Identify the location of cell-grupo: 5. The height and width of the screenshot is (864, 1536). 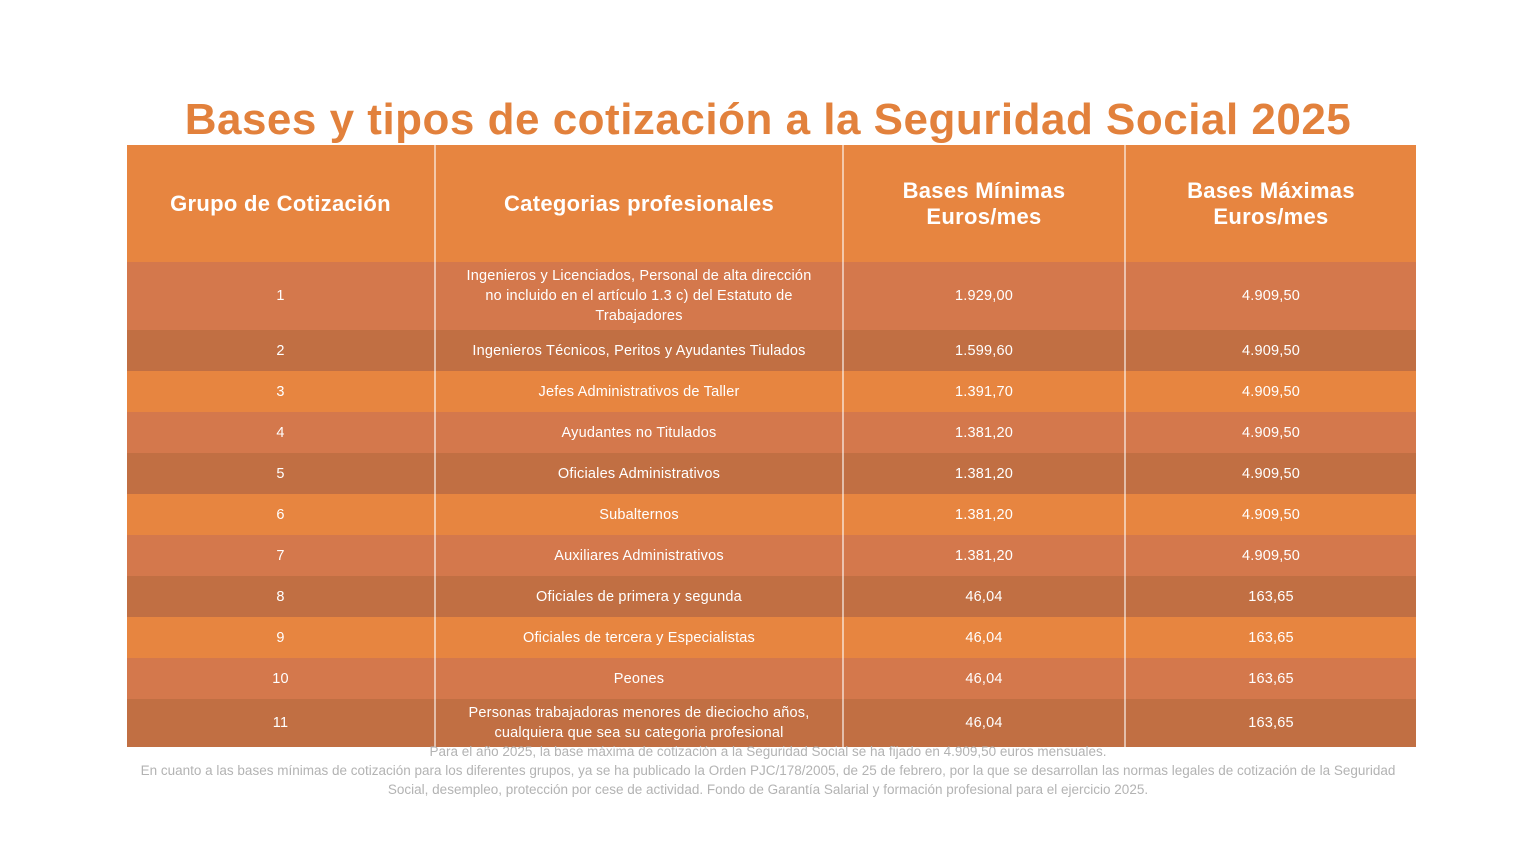
(281, 473).